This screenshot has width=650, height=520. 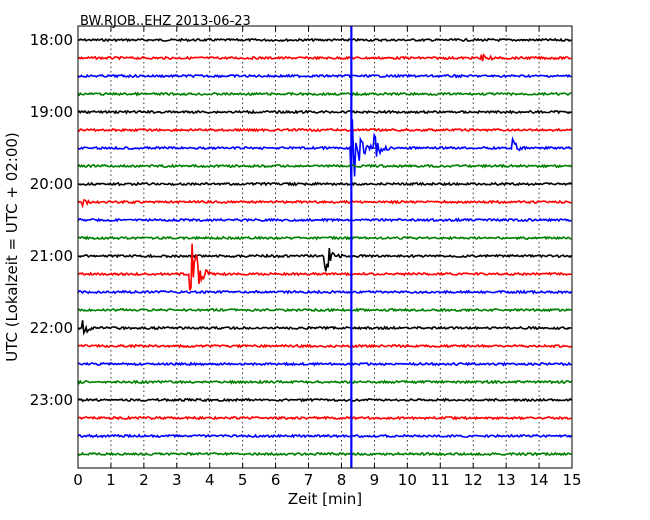 I want to click on x-tick-label: 12, so click(x=473, y=480).